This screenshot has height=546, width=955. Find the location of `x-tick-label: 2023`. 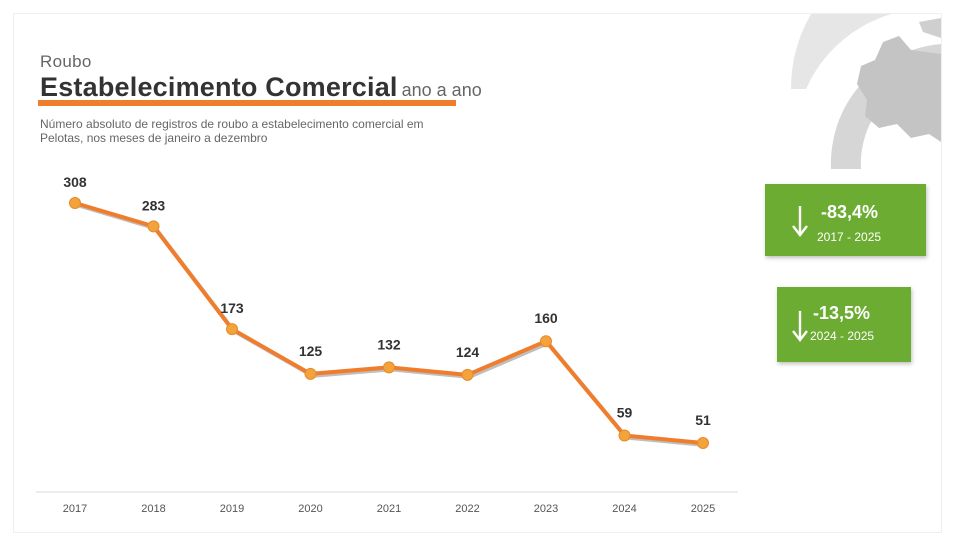

x-tick-label: 2023 is located at coordinates (546, 509).